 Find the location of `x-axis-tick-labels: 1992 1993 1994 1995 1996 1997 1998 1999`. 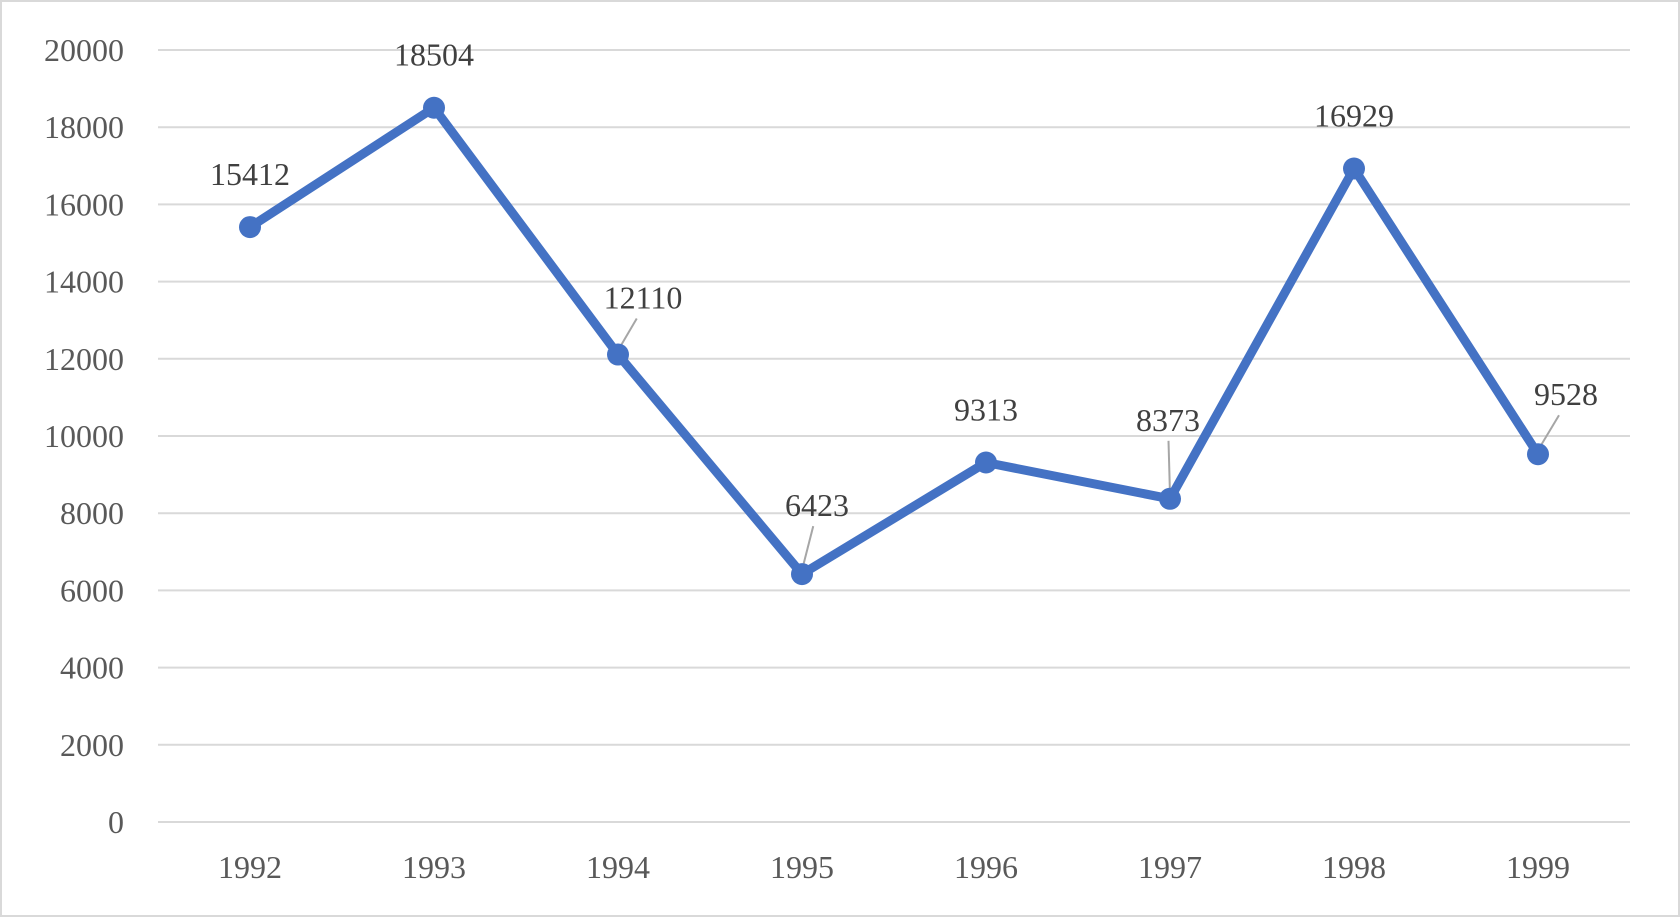

x-axis-tick-labels: 1992 1993 1994 1995 1996 1997 1998 1999 is located at coordinates (894, 867).